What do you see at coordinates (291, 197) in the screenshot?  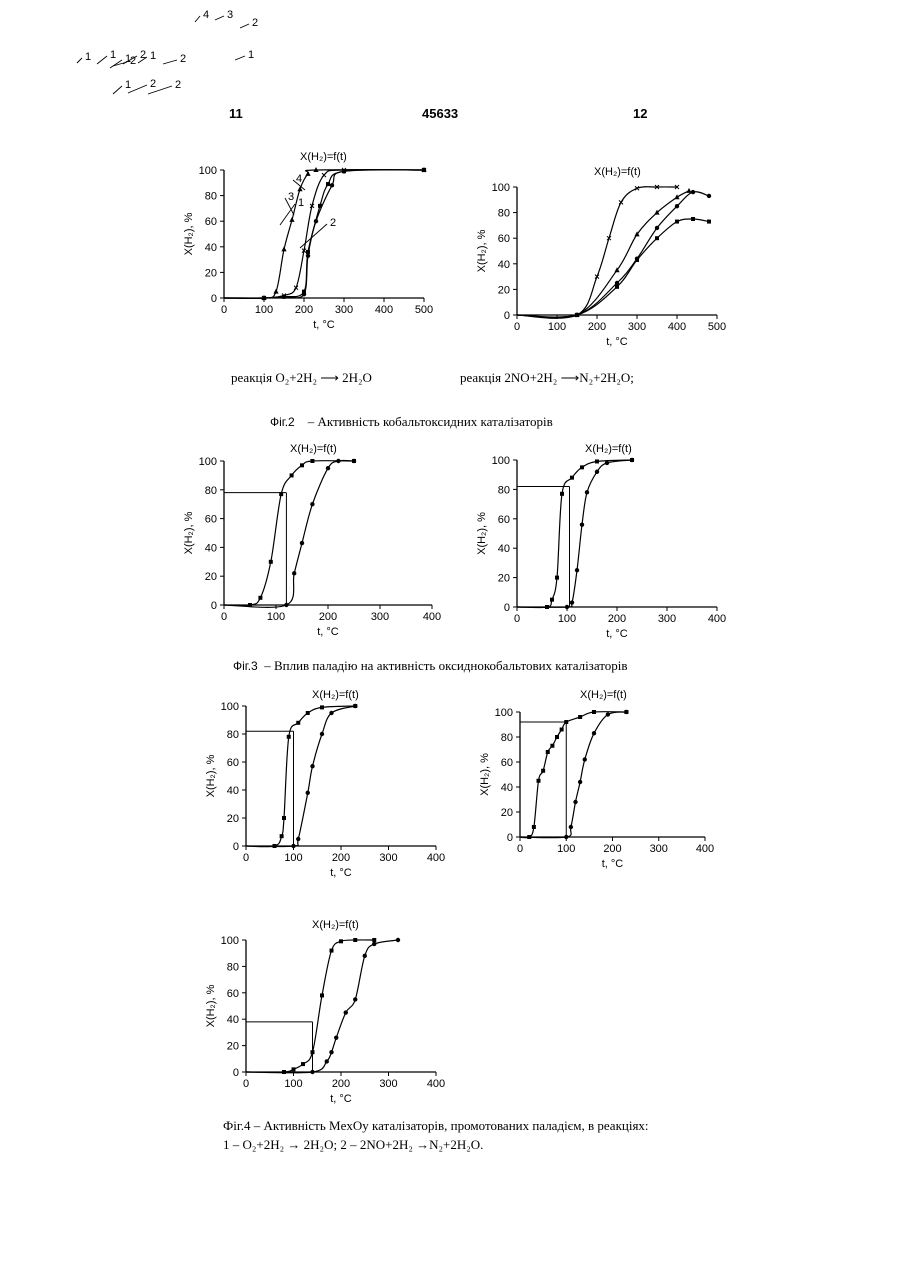 I see `series-label: 3` at bounding box center [291, 197].